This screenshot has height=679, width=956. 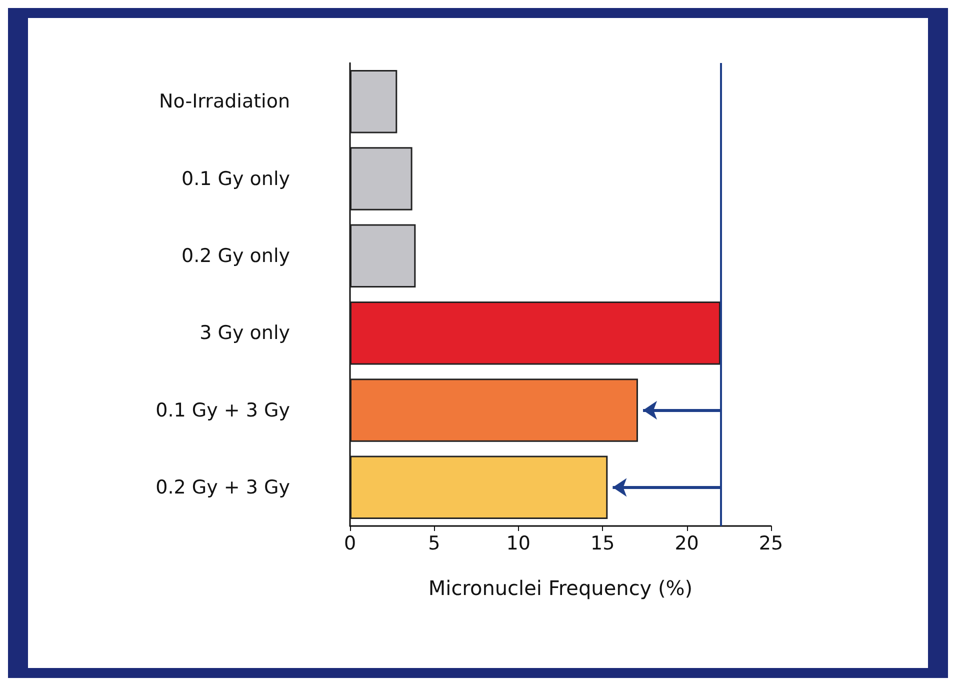 What do you see at coordinates (245, 333) in the screenshot?
I see `y-tick-label: 3 Gy only` at bounding box center [245, 333].